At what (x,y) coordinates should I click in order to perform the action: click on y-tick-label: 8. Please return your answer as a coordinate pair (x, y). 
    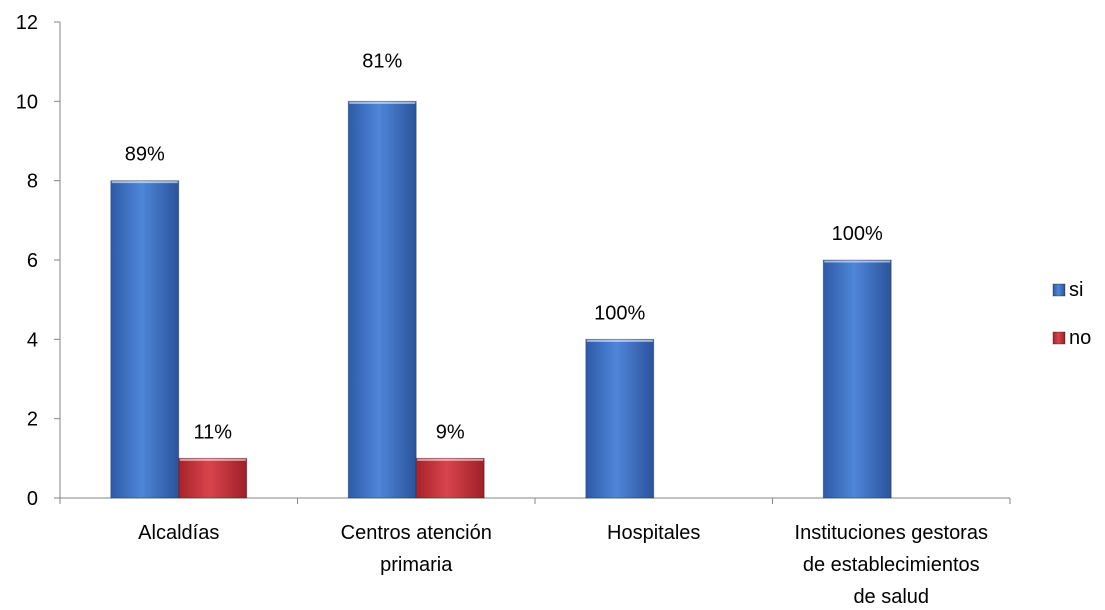
    Looking at the image, I should click on (32, 182).